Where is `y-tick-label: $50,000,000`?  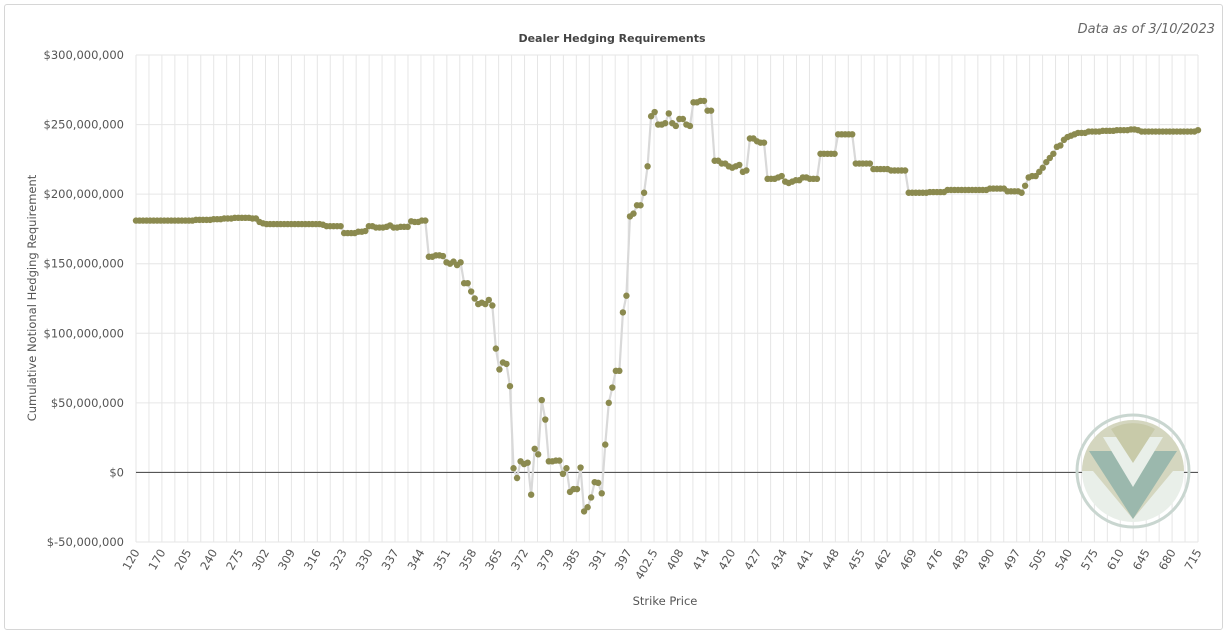 y-tick-label: $50,000,000 is located at coordinates (87, 403).